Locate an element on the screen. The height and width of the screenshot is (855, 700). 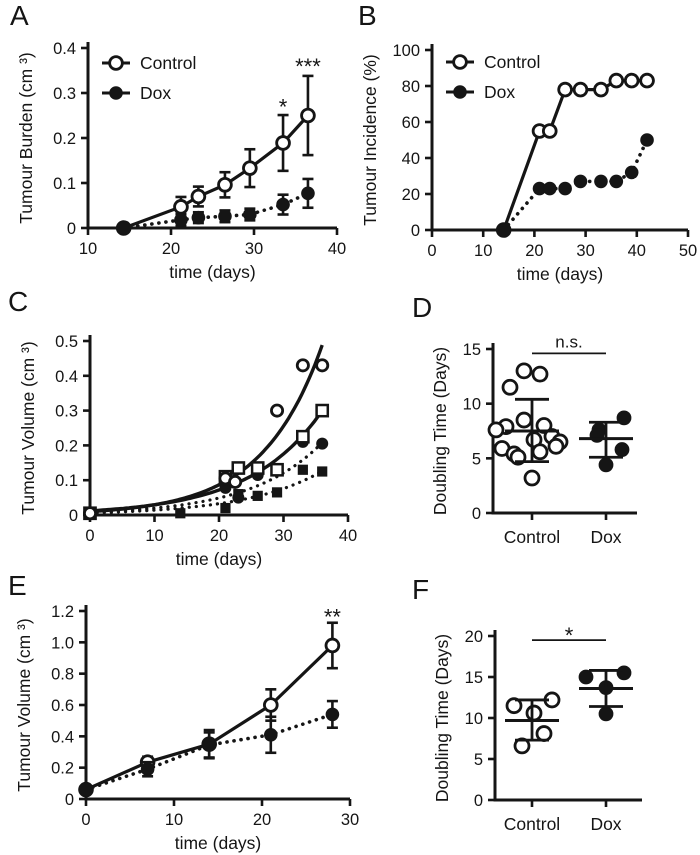
panel-label-d: D is located at coordinates (422, 307).